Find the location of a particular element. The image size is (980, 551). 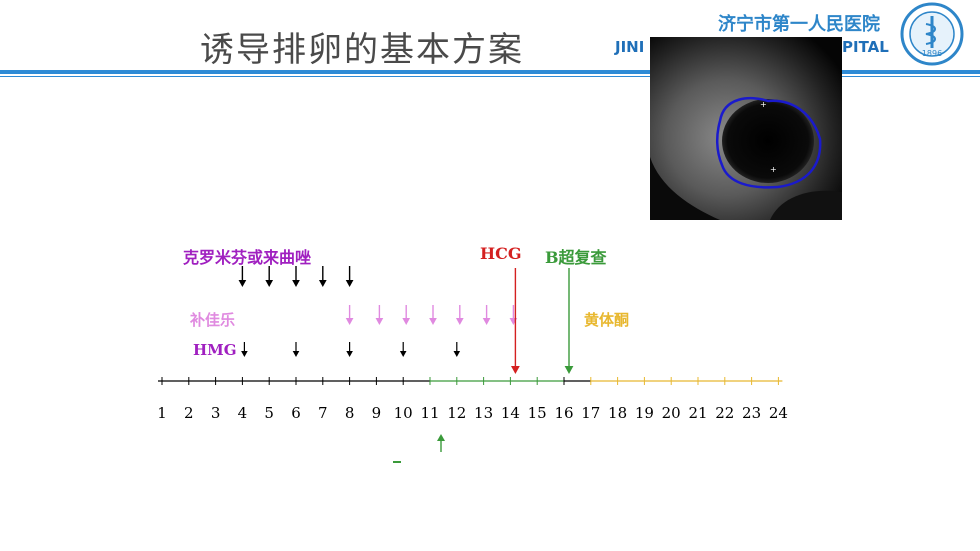

day-label-11: 11 is located at coordinates (429, 413).